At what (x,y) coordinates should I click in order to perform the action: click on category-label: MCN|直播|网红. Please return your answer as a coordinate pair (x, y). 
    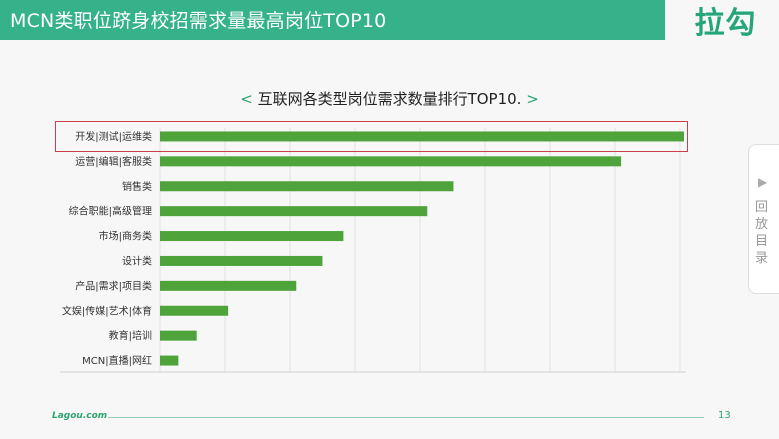
    Looking at the image, I should click on (117, 360).